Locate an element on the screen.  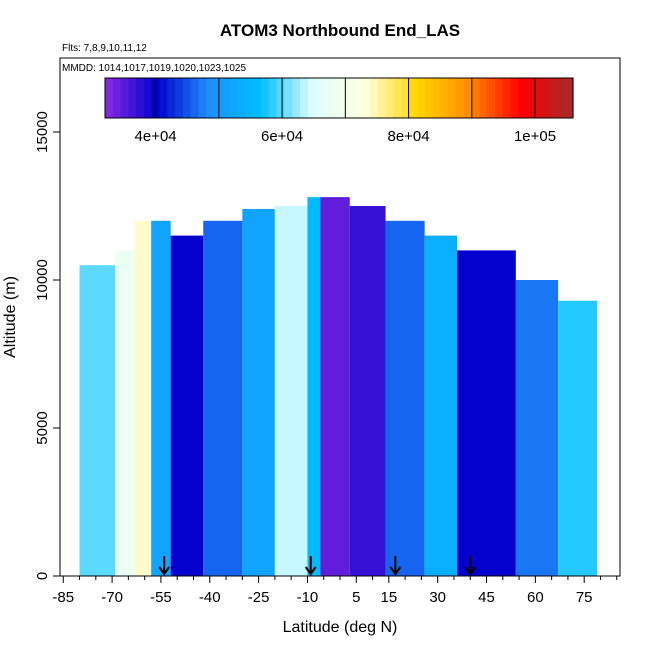
colorbar-frame is located at coordinates (339, 98).